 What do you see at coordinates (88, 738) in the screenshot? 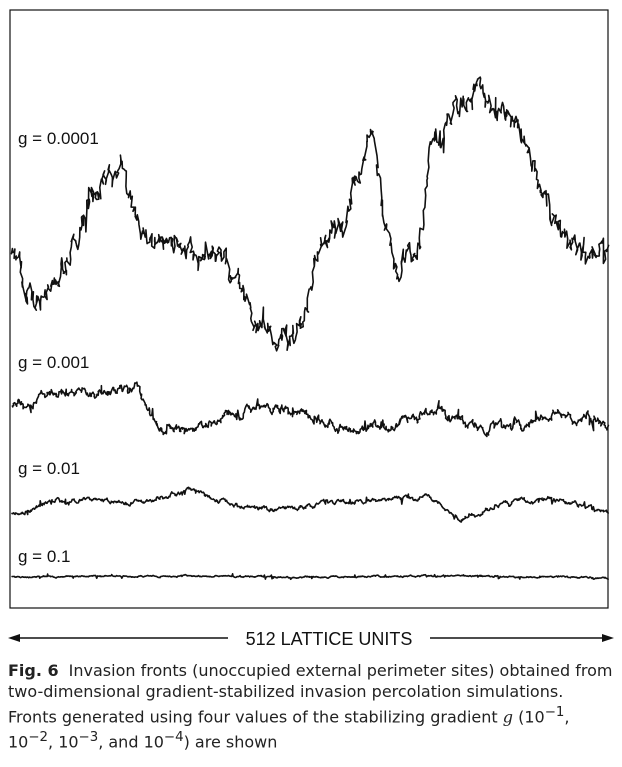
I see `caption-exp-3: −3` at bounding box center [88, 738].